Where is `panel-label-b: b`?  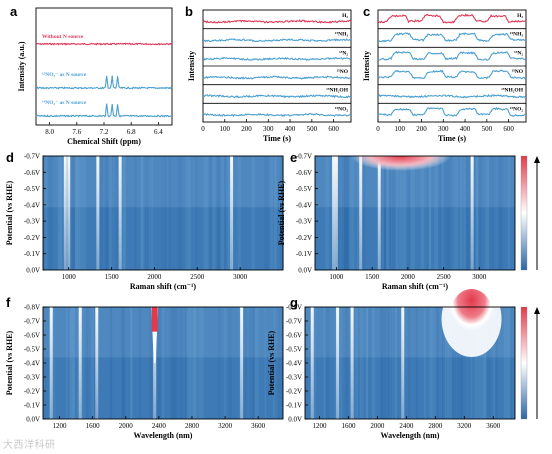
panel-label-b: b is located at coordinates (189, 11).